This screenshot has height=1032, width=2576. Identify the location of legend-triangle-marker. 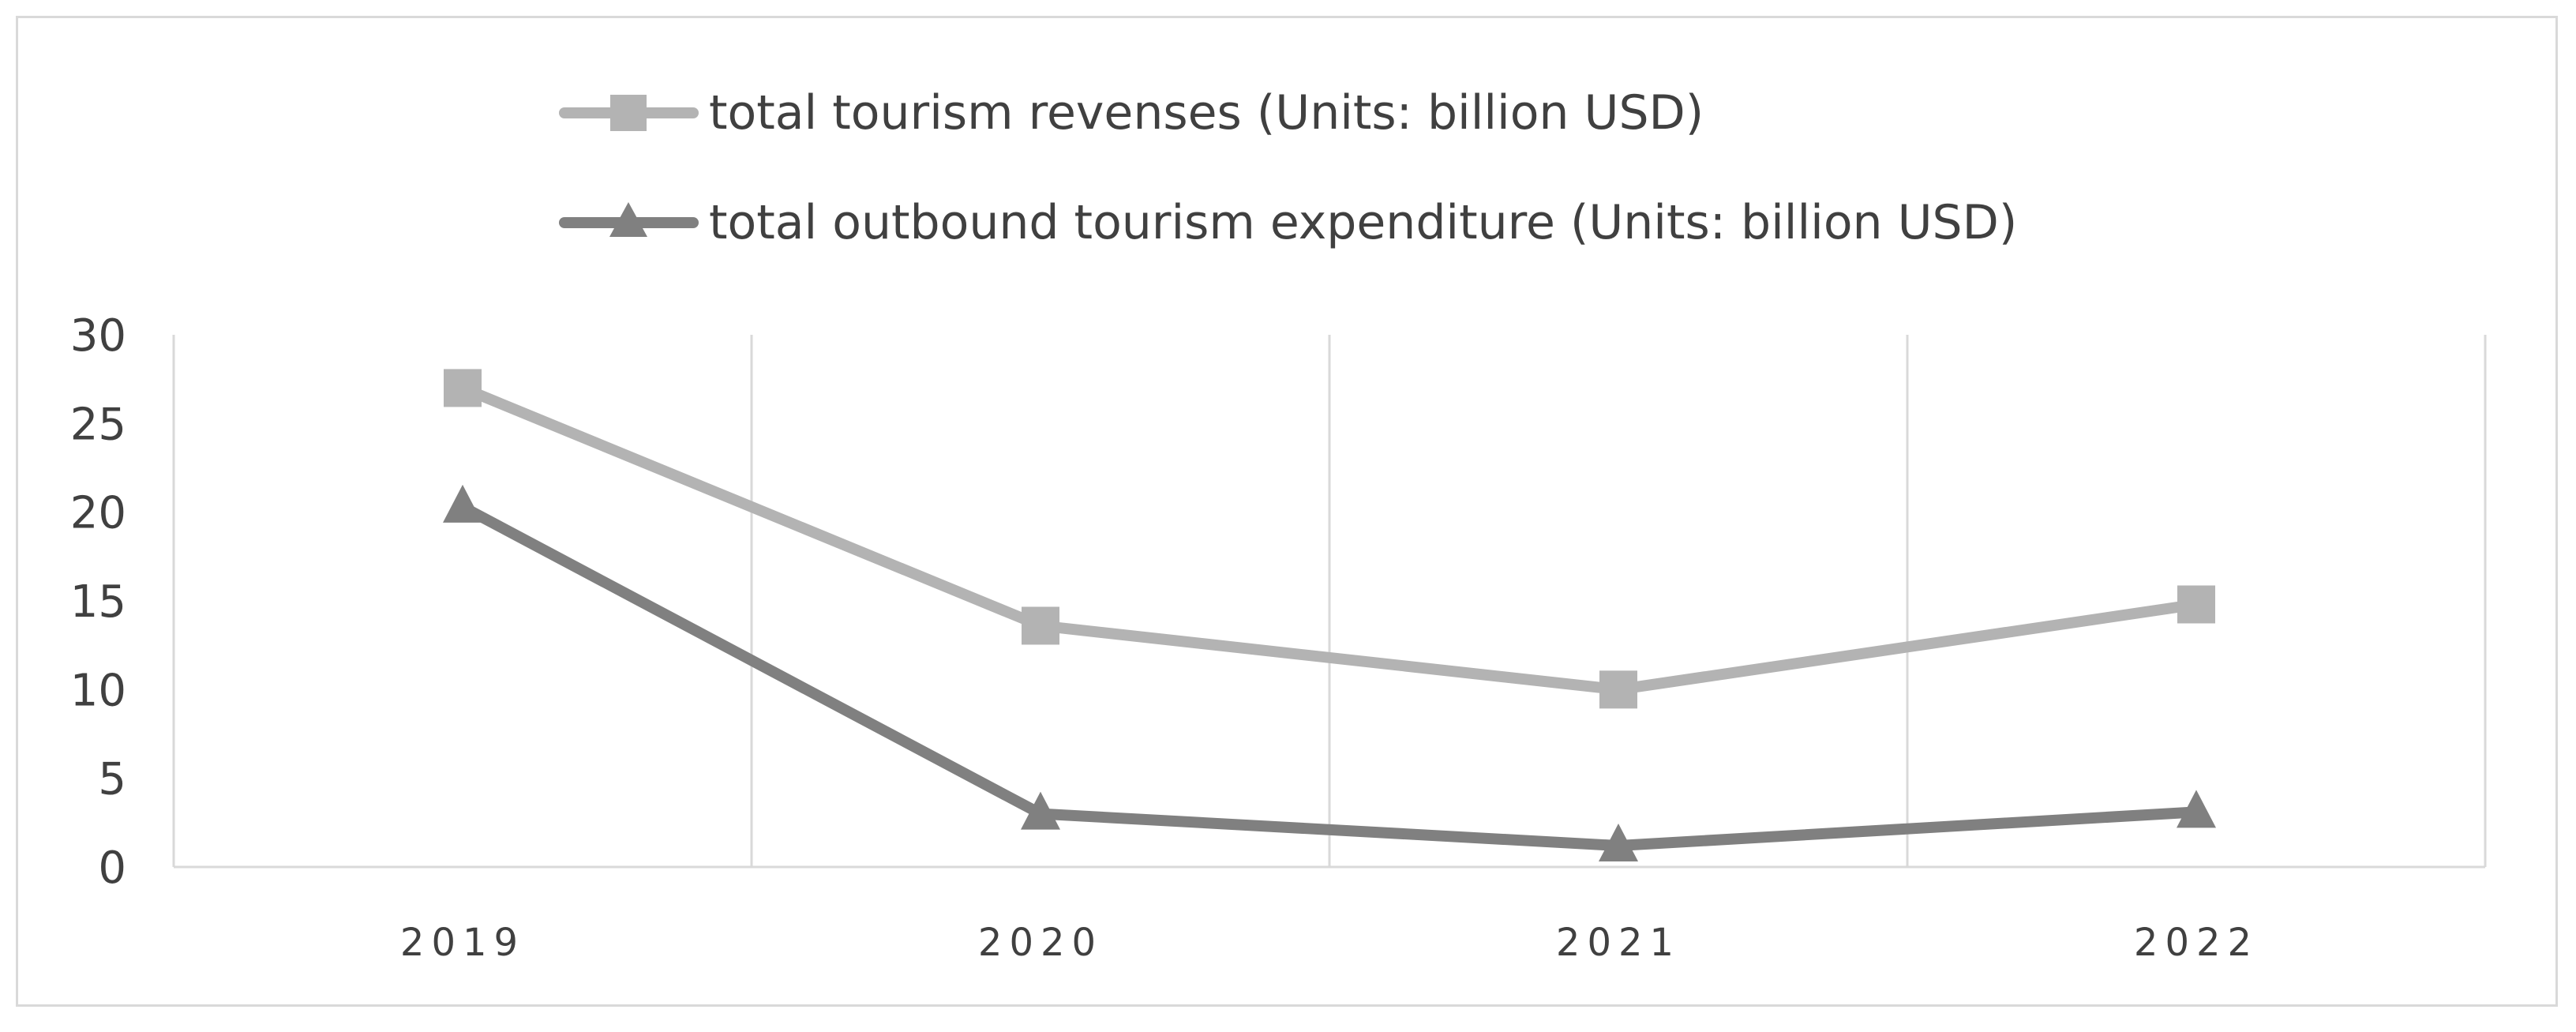
(628, 219).